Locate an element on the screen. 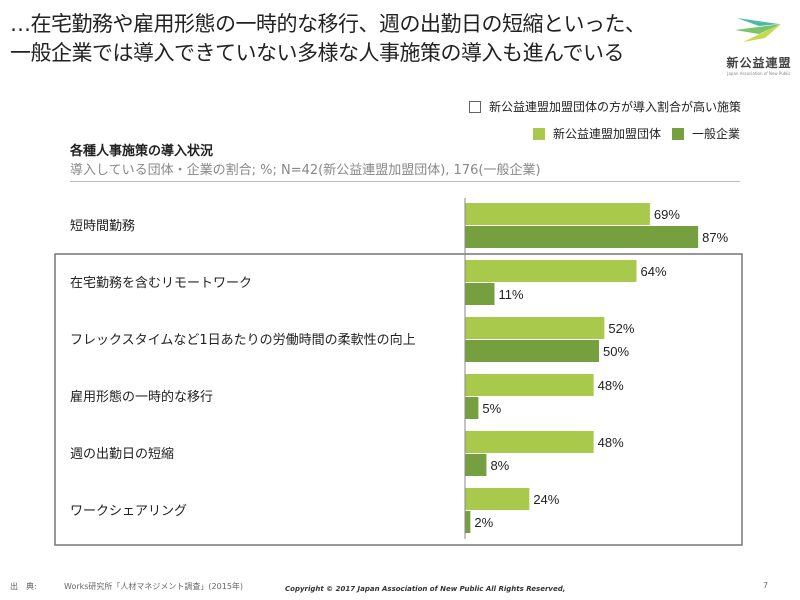  legend-box-swatch is located at coordinates (475, 106).